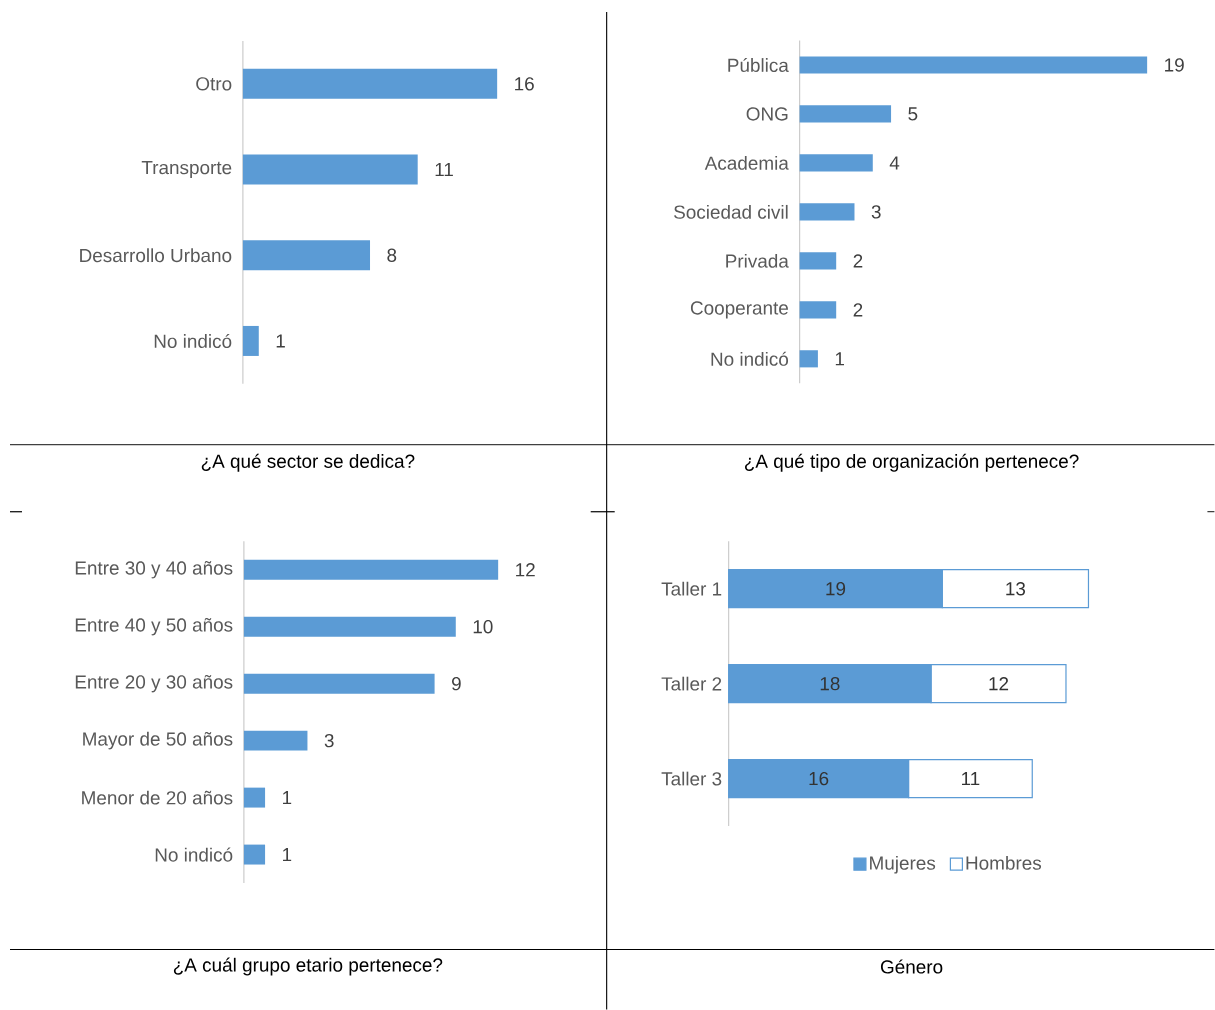 The width and height of the screenshot is (1215, 1010). I want to click on y-tick-label: Entre 30 y 40 años, so click(154, 569).